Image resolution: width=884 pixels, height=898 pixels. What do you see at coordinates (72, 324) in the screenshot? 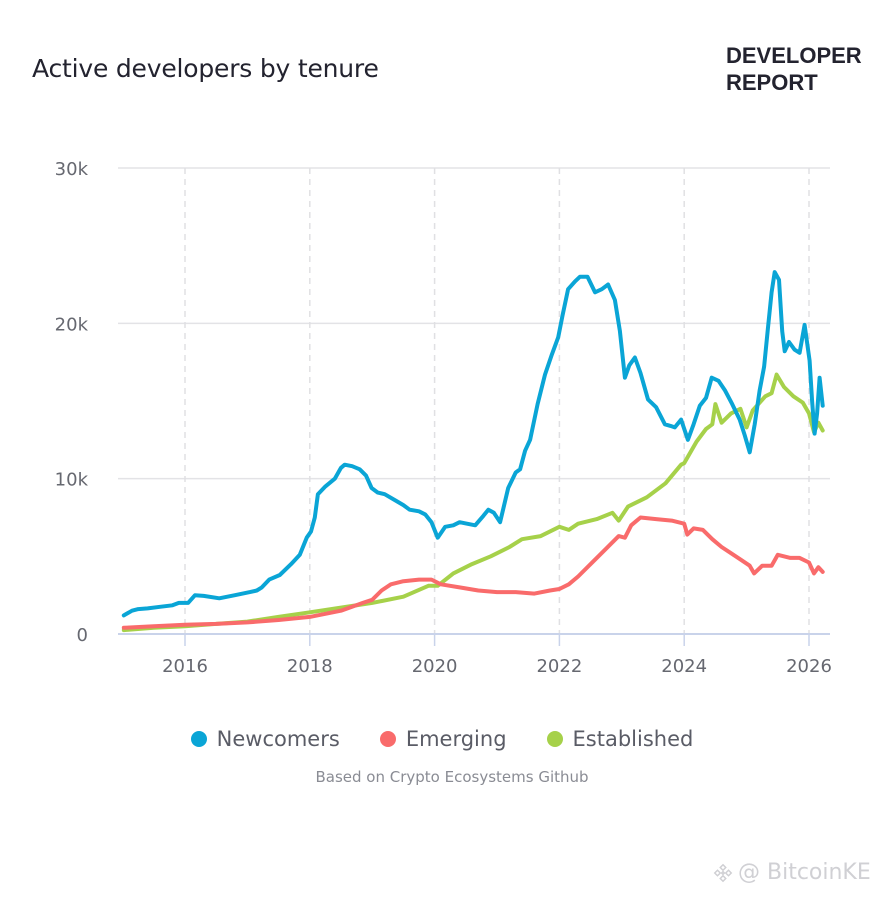
I see `y-tick-label: 20k` at bounding box center [72, 324].